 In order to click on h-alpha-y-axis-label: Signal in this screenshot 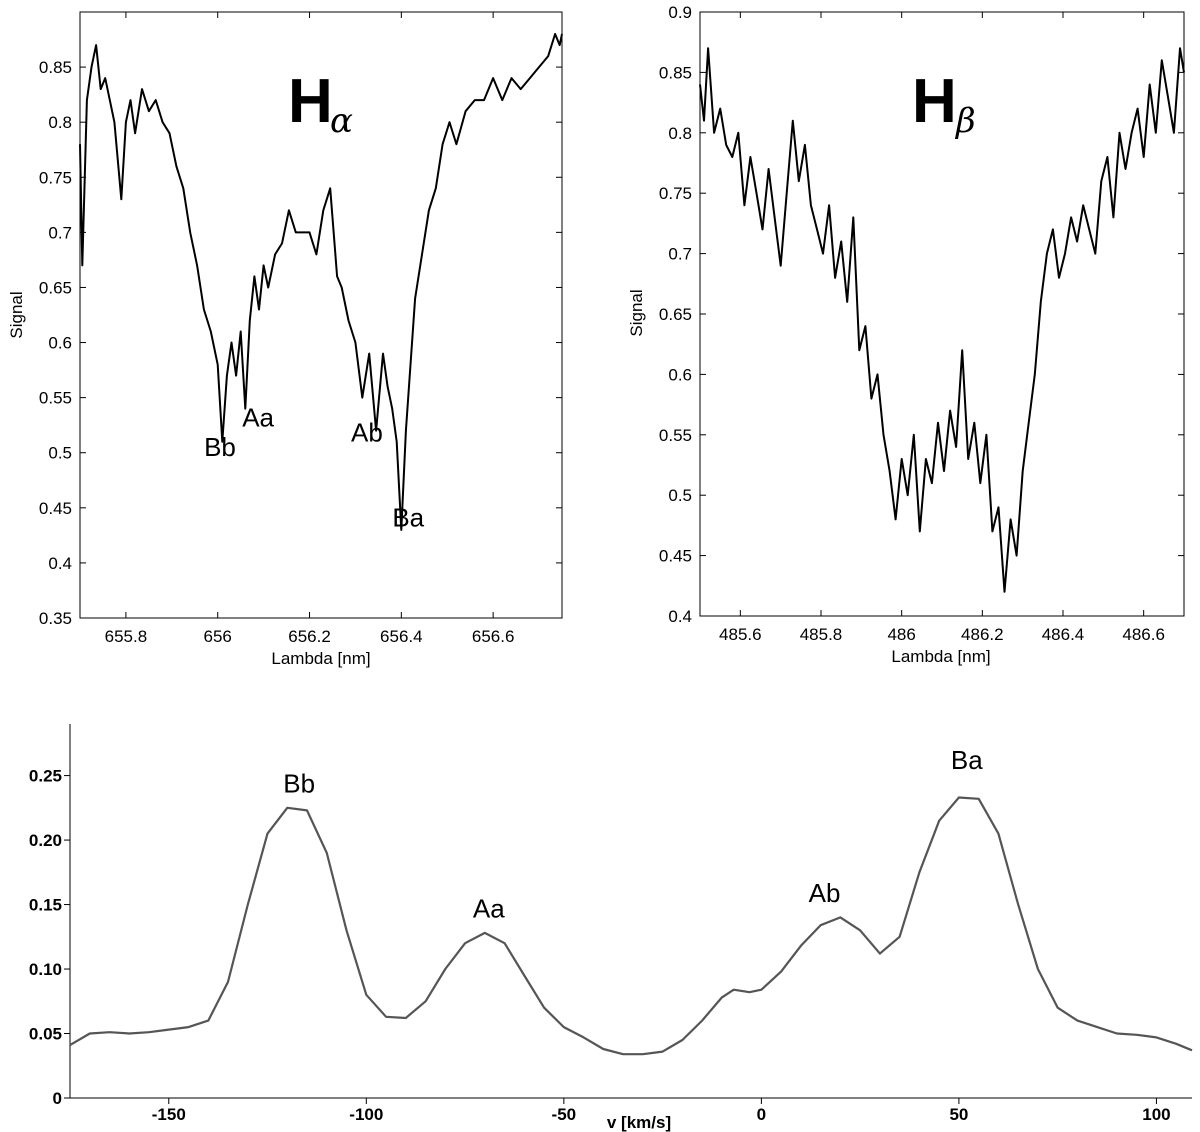, I will do `click(16, 314)`.